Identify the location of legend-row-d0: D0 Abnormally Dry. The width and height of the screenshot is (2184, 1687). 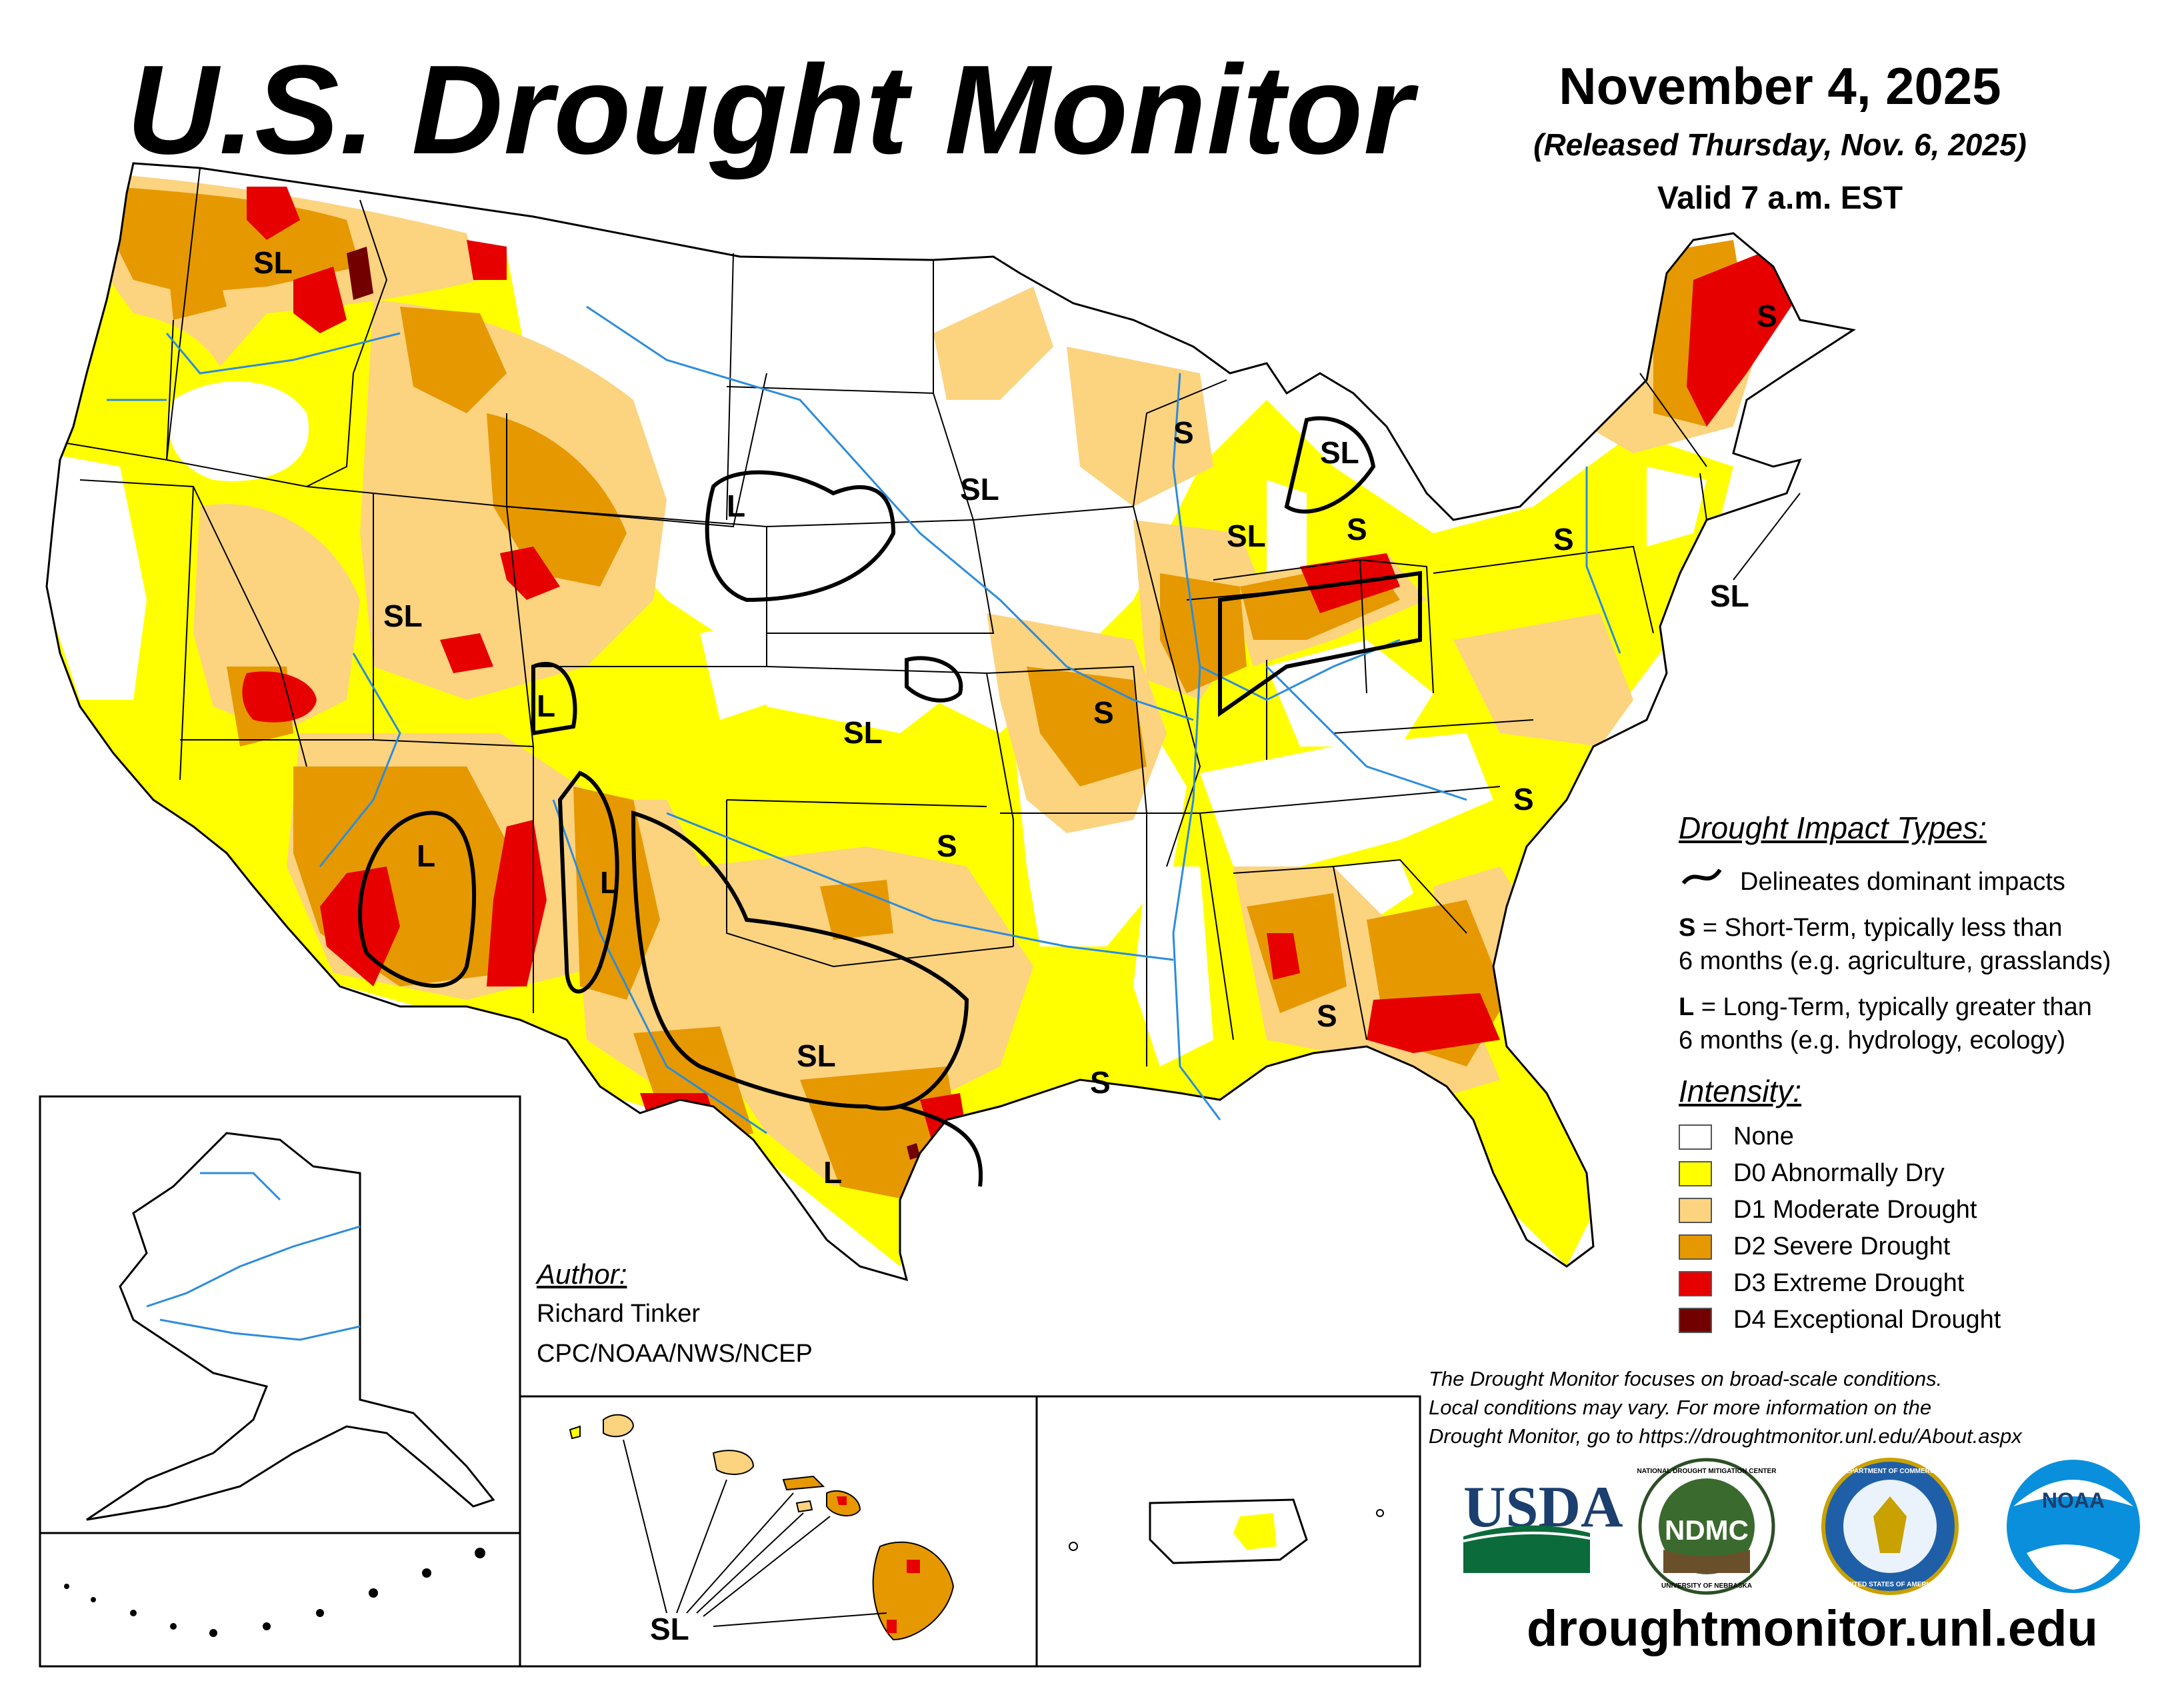
(1840, 1173).